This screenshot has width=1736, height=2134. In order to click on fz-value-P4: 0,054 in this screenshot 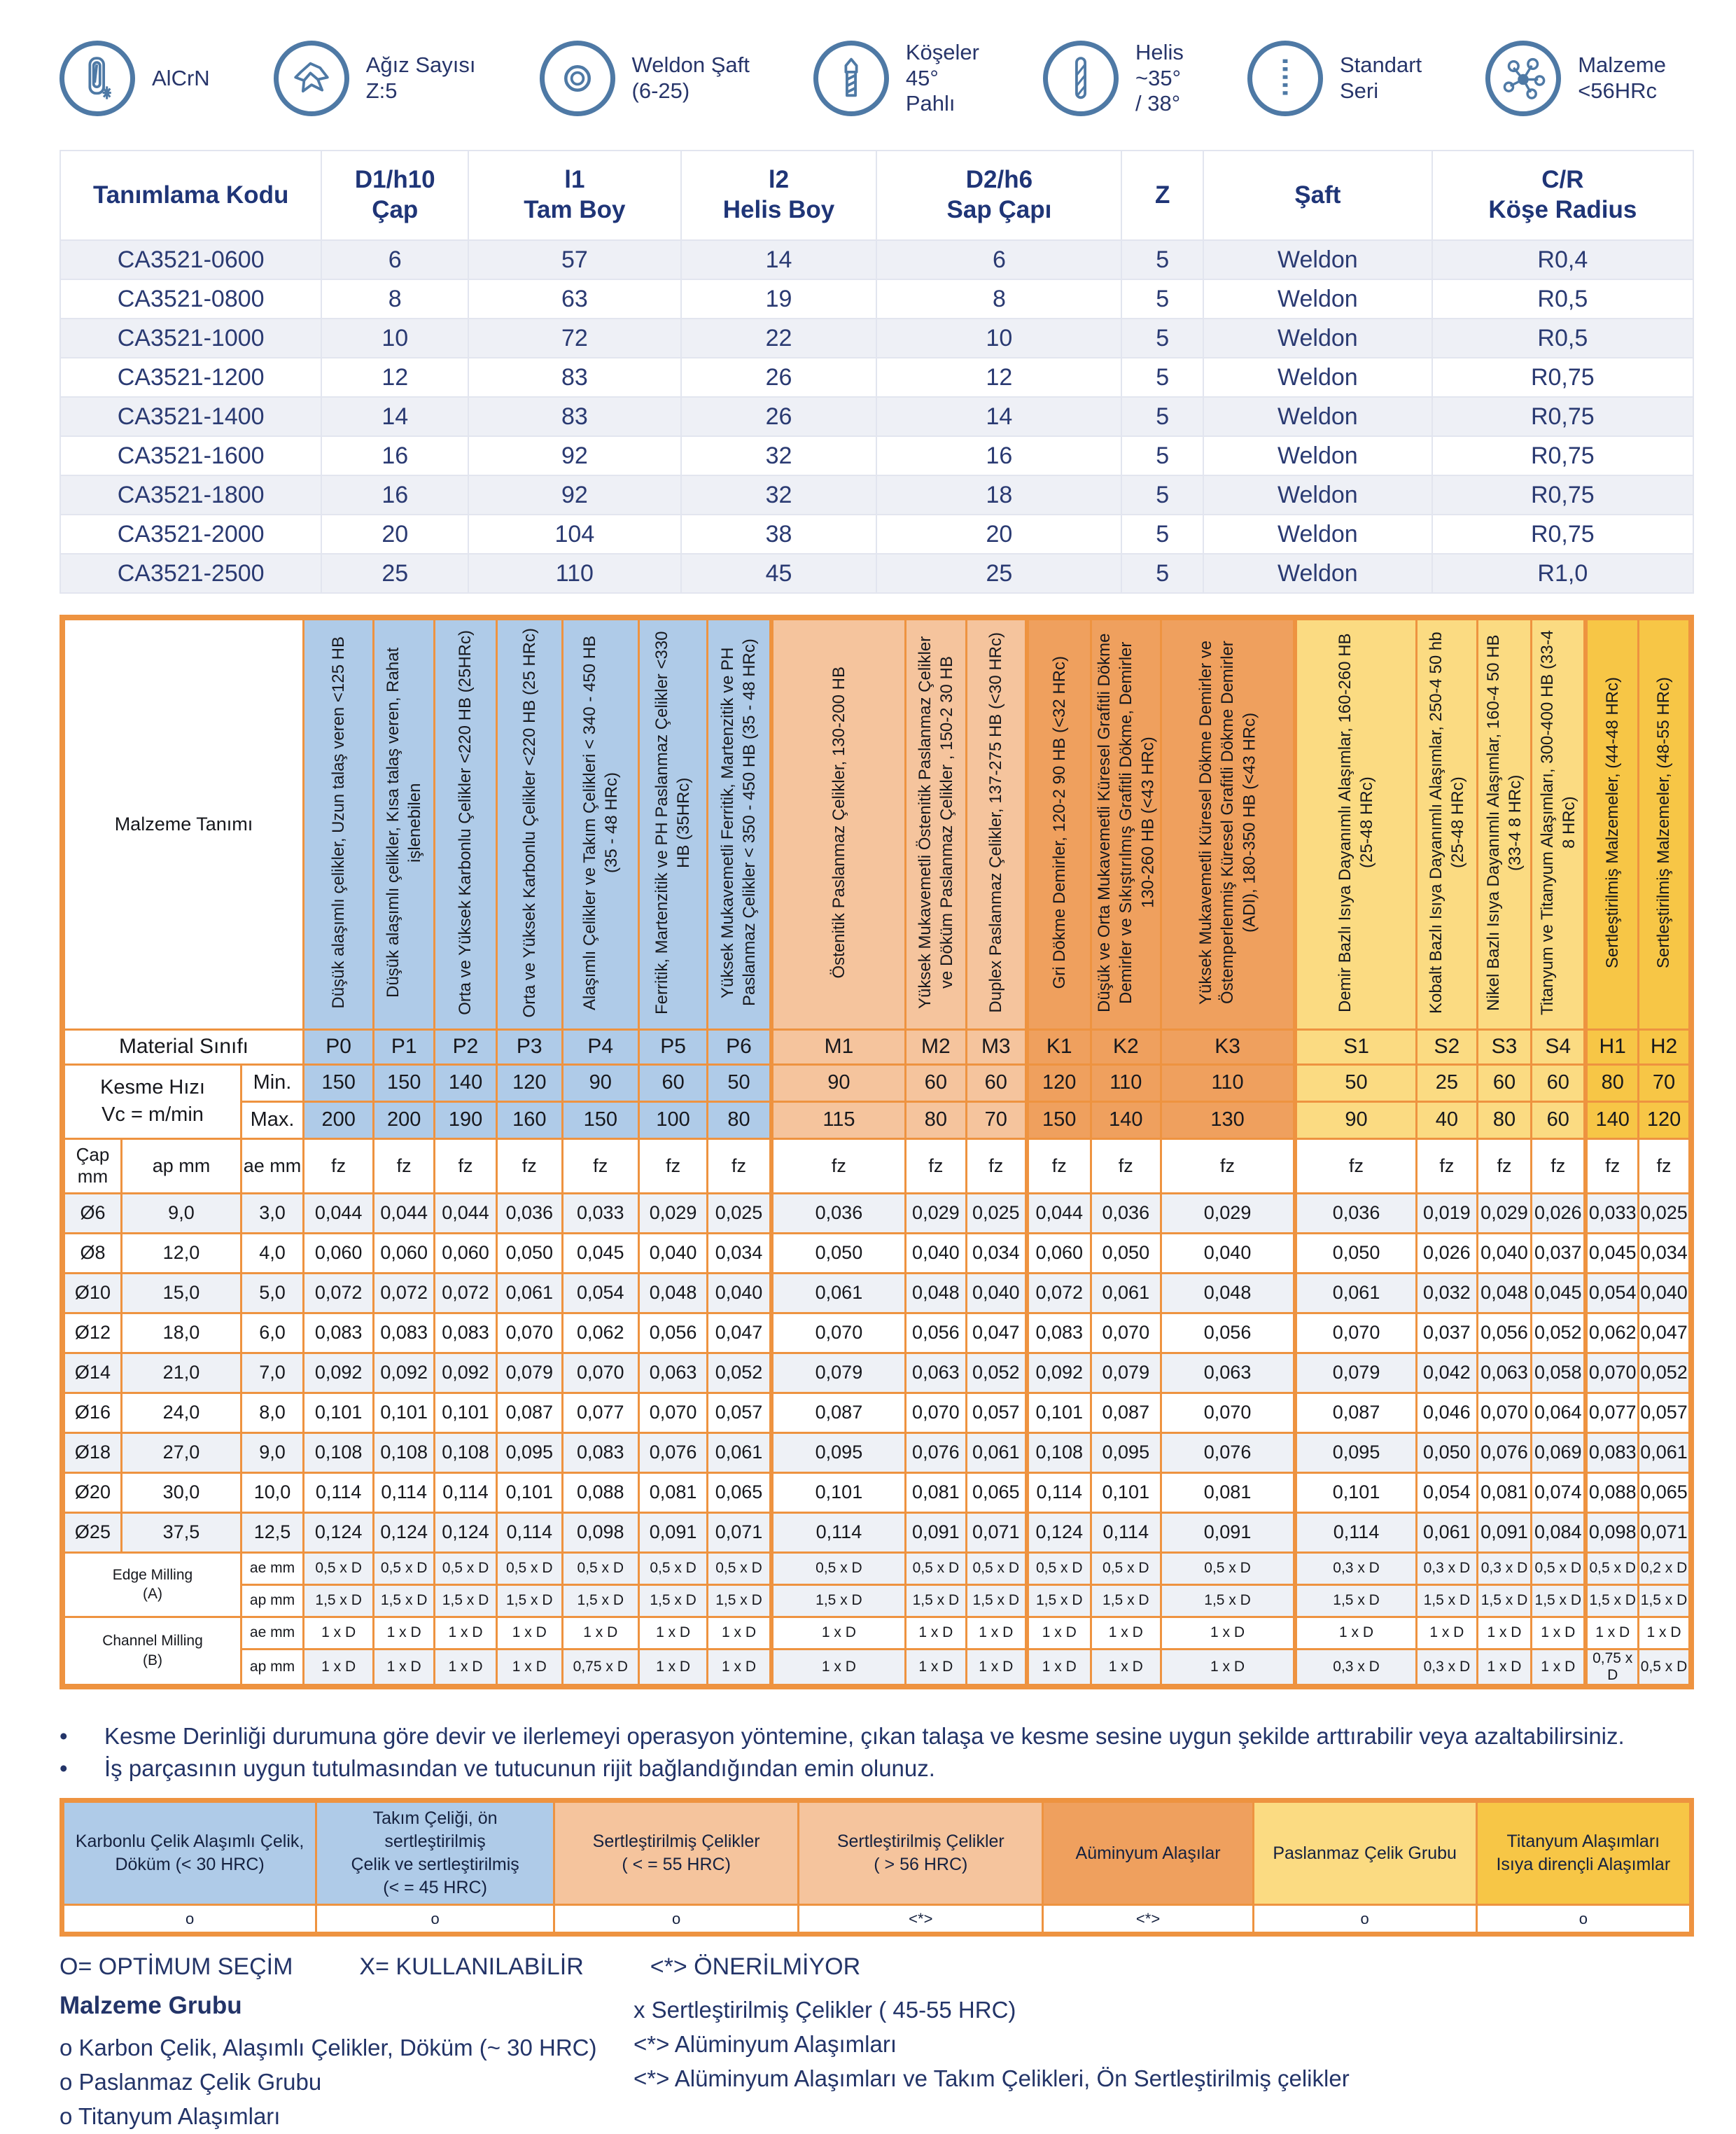, I will do `click(600, 1292)`.